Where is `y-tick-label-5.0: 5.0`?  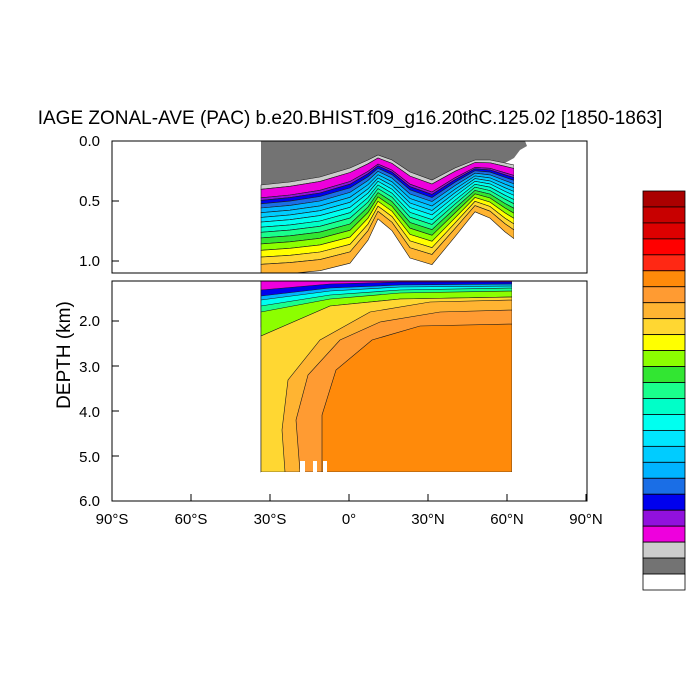 y-tick-label-5.0: 5.0 is located at coordinates (89, 457).